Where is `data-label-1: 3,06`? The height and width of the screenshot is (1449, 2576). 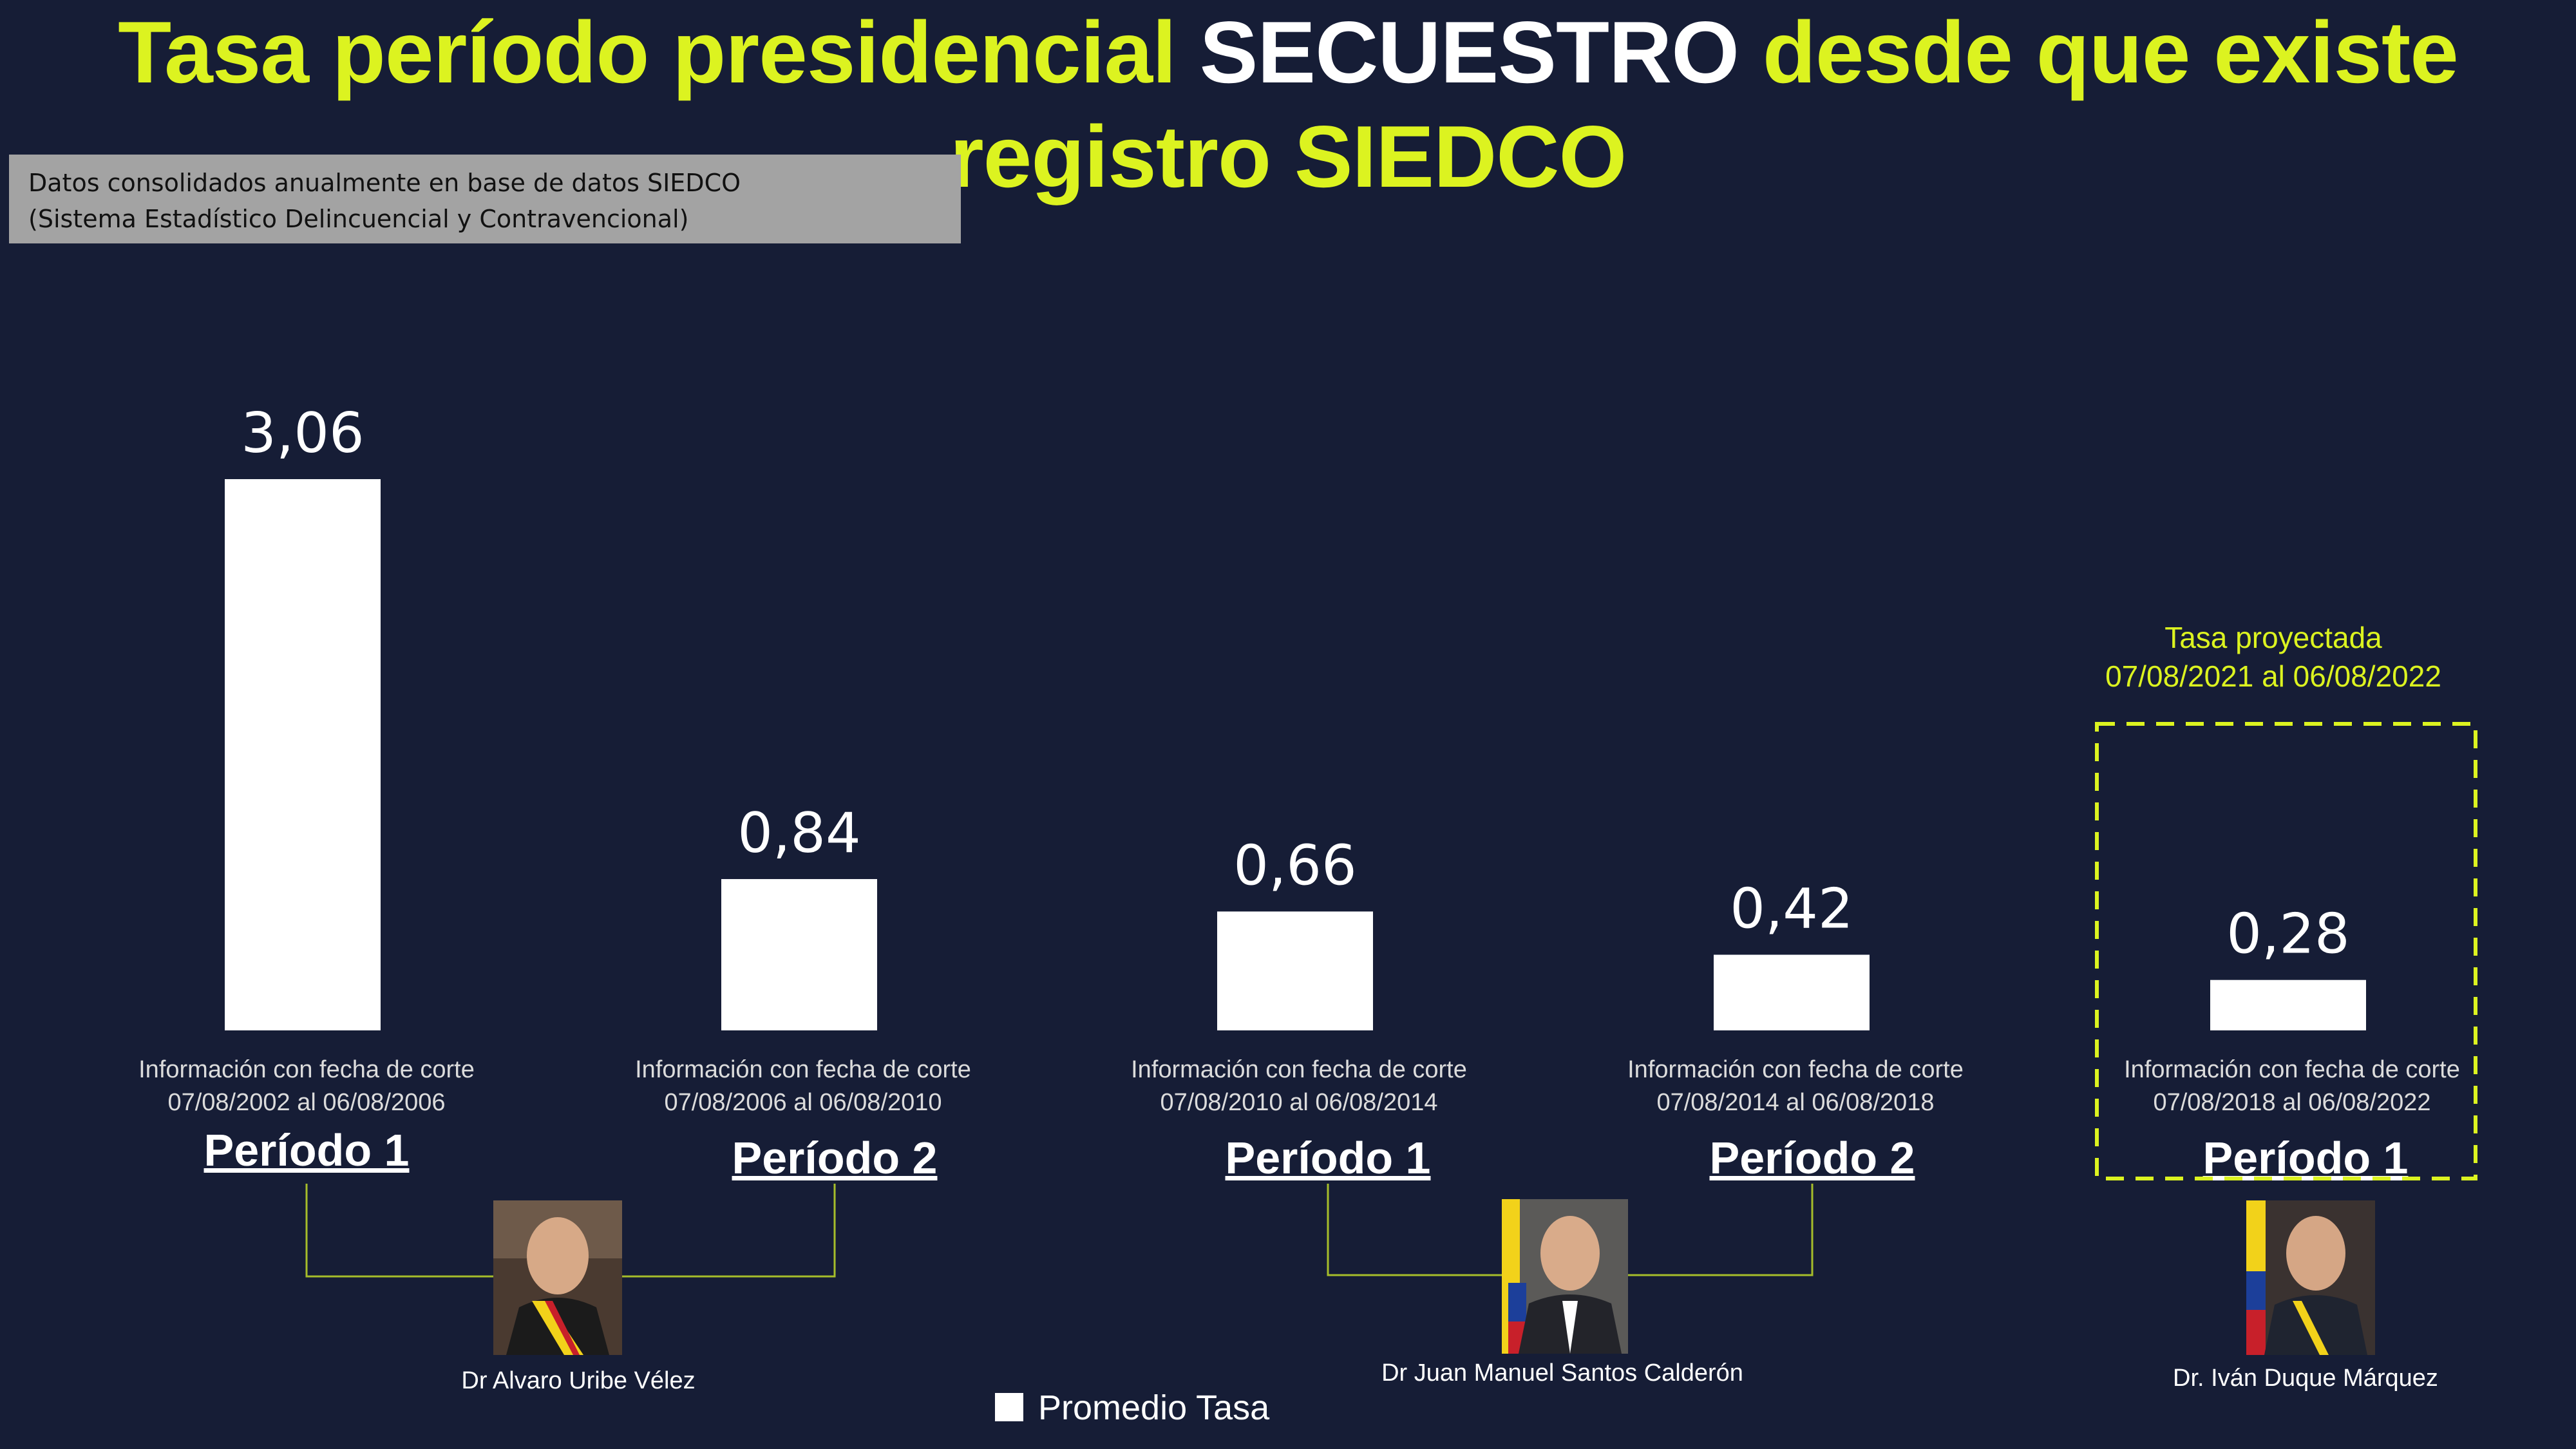
data-label-1: 3,06 is located at coordinates (302, 433).